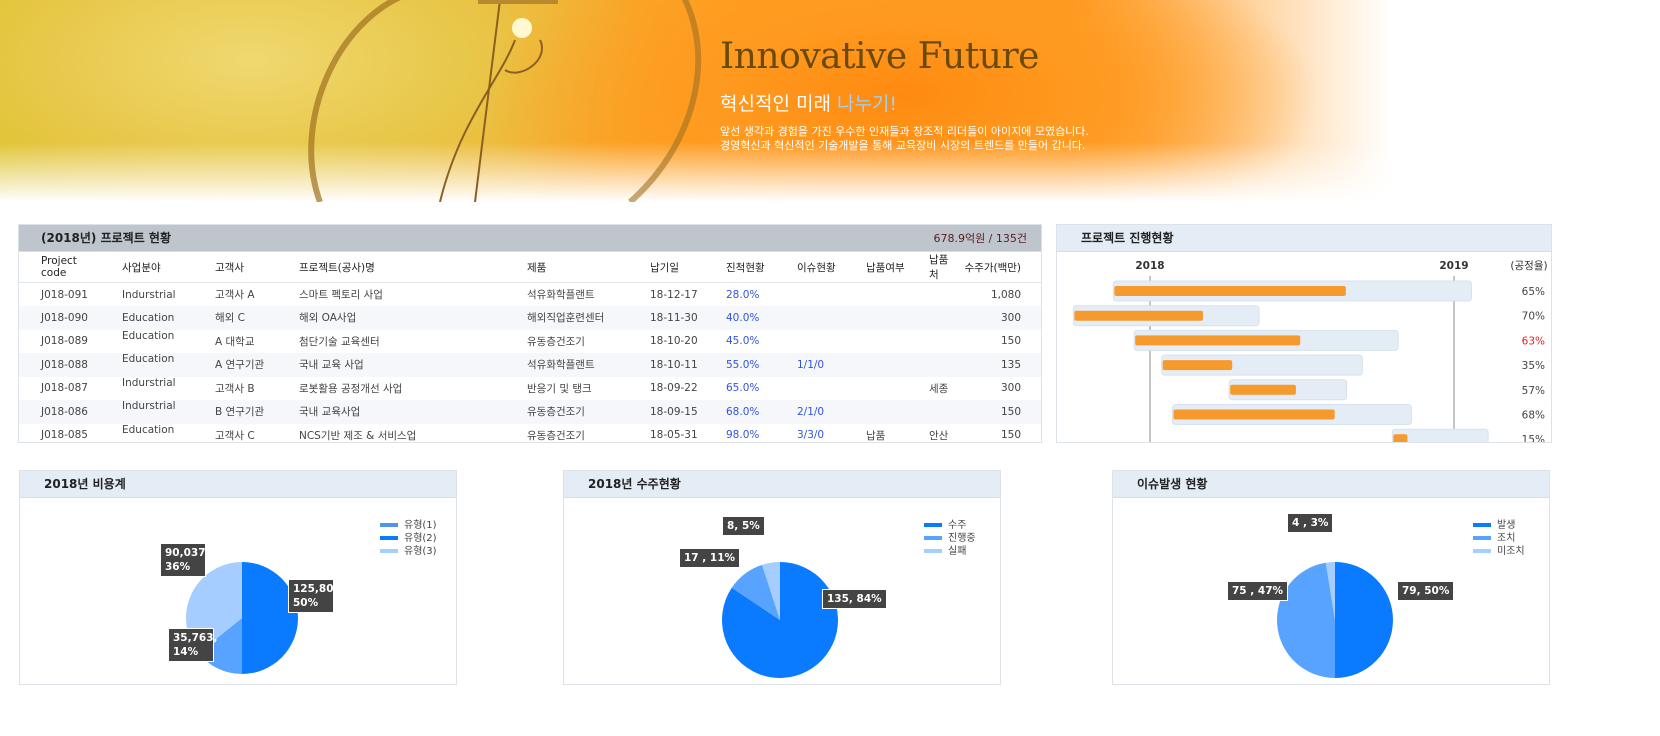 This screenshot has height=736, width=1660. Describe the element at coordinates (999, 365) in the screenshot. I see `table-cell: 135` at that location.